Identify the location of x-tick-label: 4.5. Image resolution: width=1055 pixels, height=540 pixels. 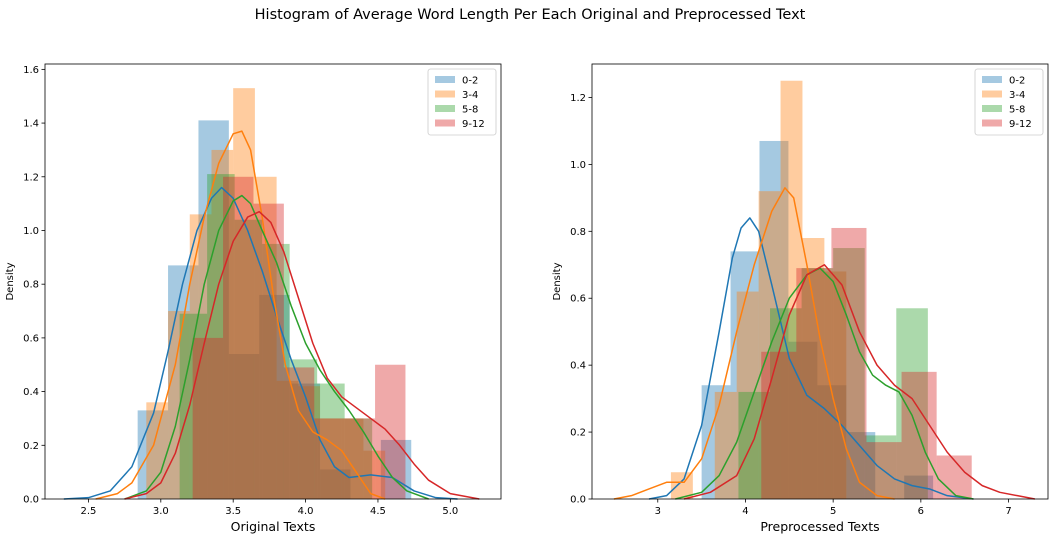
(378, 511).